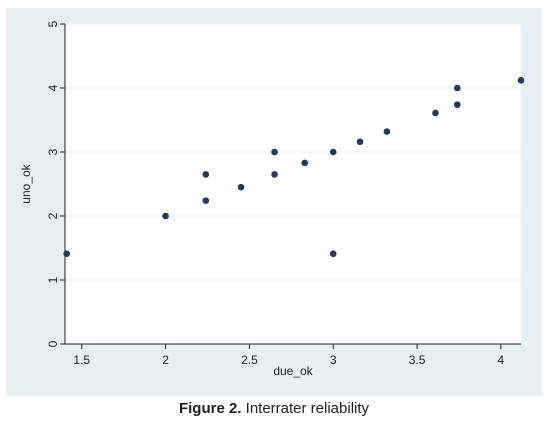 This screenshot has height=426, width=548. I want to click on x-tick-label: 4, so click(501, 360).